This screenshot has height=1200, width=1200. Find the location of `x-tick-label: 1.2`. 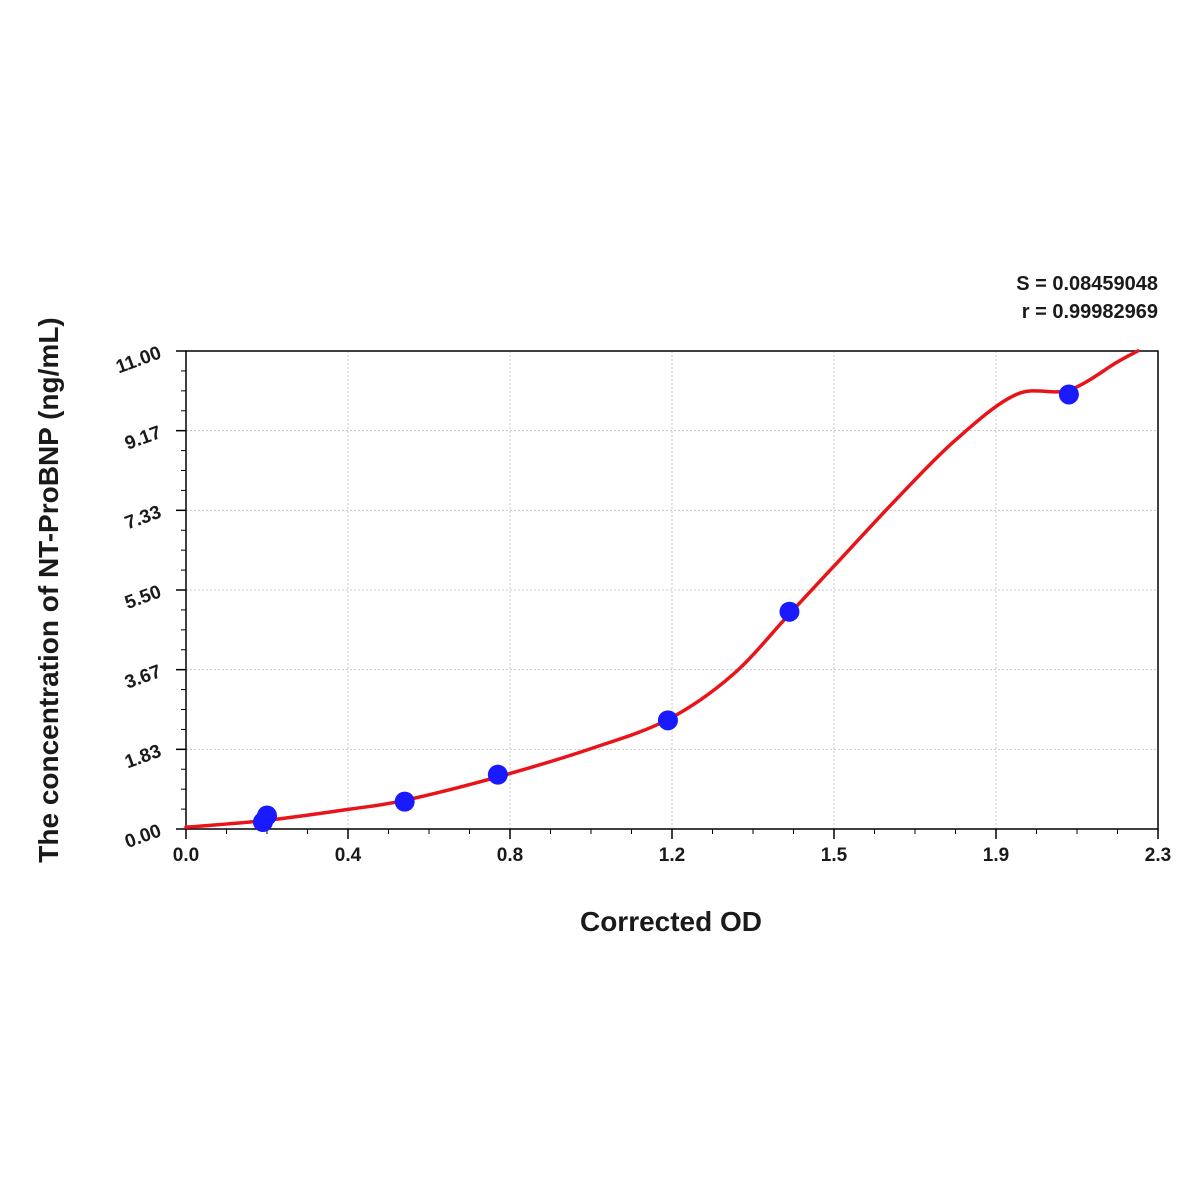

x-tick-label: 1.2 is located at coordinates (672, 855).